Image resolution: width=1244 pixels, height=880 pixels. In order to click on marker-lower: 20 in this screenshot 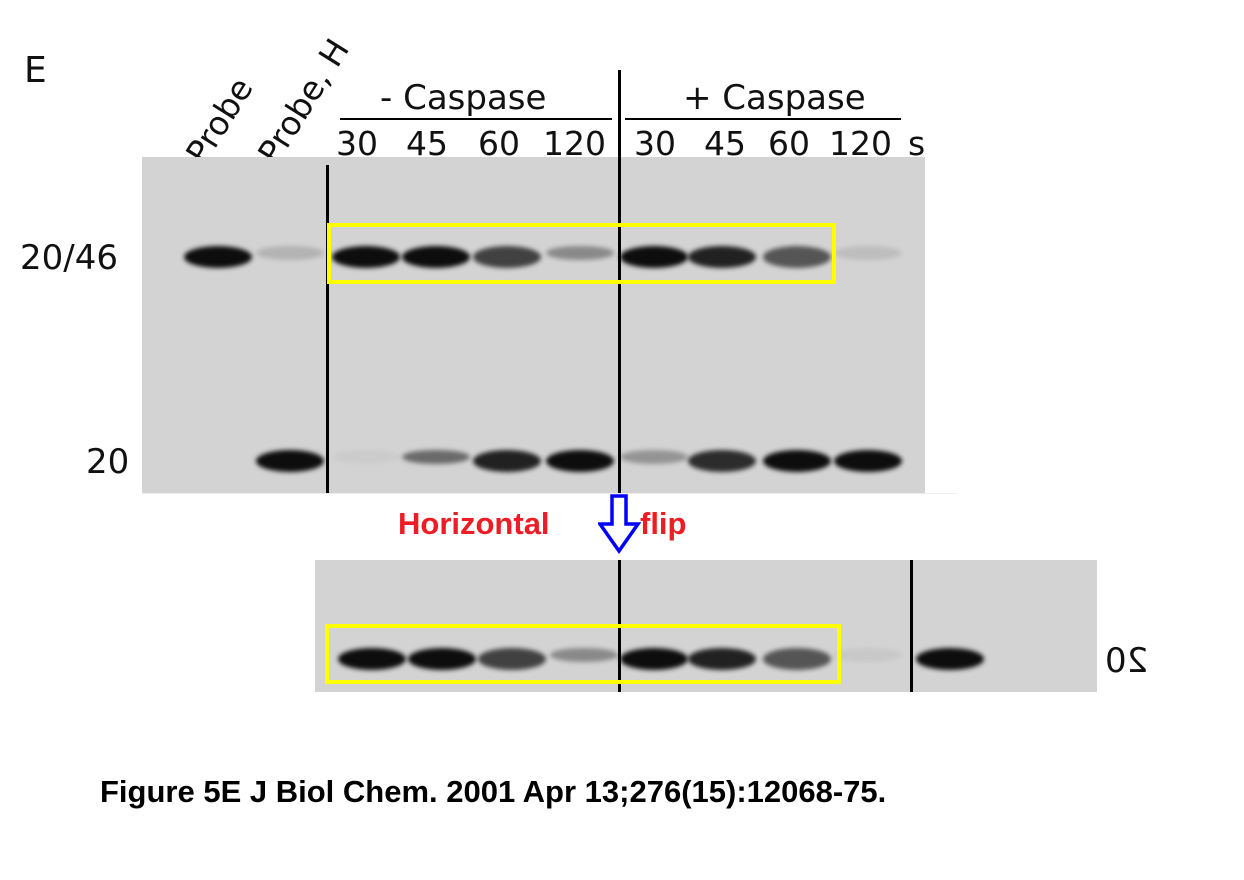, I will do `click(108, 462)`.